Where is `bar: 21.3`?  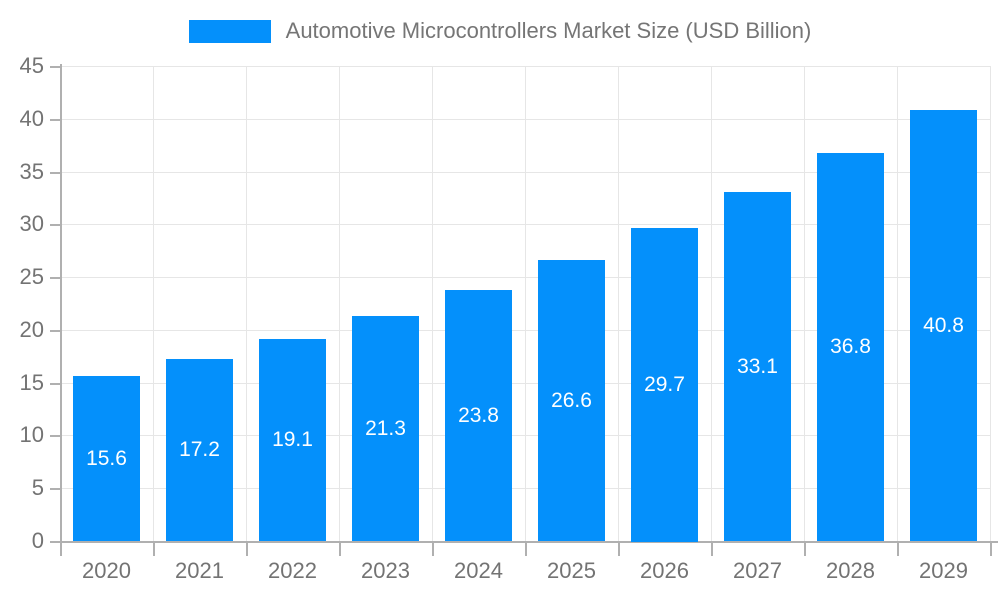
bar: 21.3 is located at coordinates (385, 428).